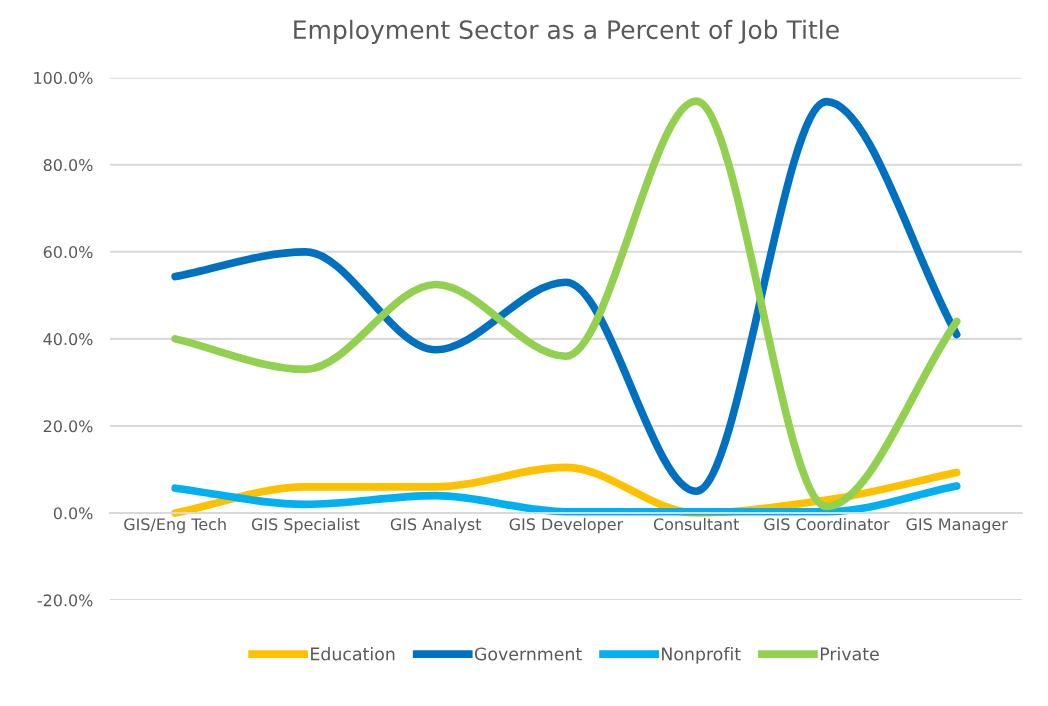  What do you see at coordinates (528, 654) in the screenshot?
I see `legend-label: Government` at bounding box center [528, 654].